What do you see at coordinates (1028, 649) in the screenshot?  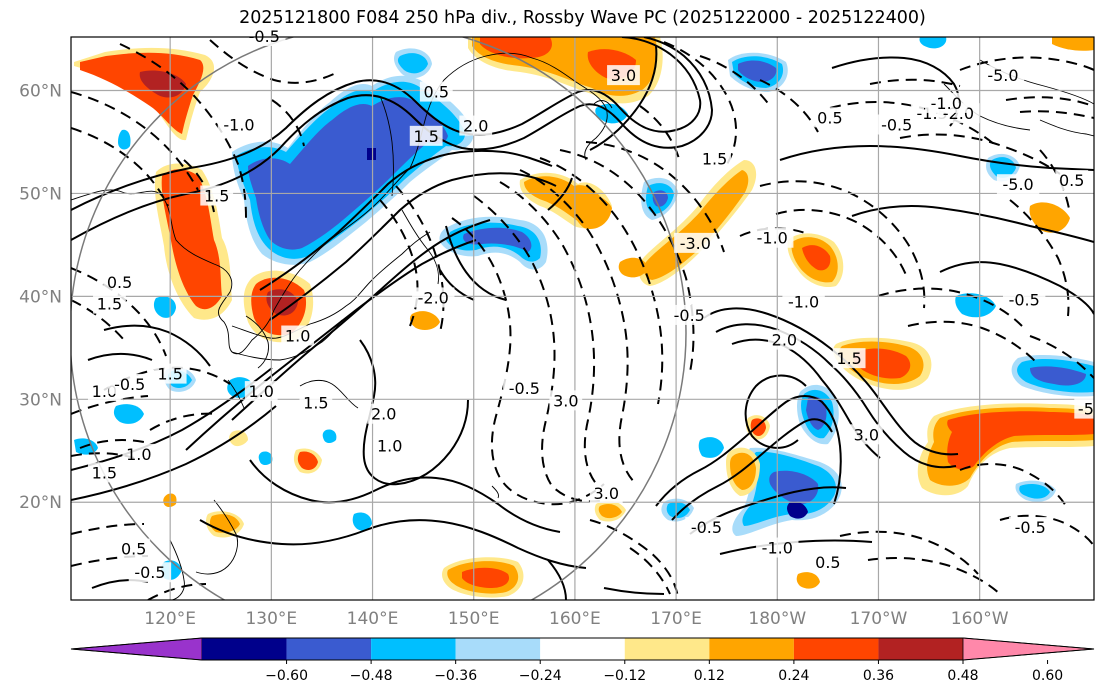 I see `colorbar-max-extend` at bounding box center [1028, 649].